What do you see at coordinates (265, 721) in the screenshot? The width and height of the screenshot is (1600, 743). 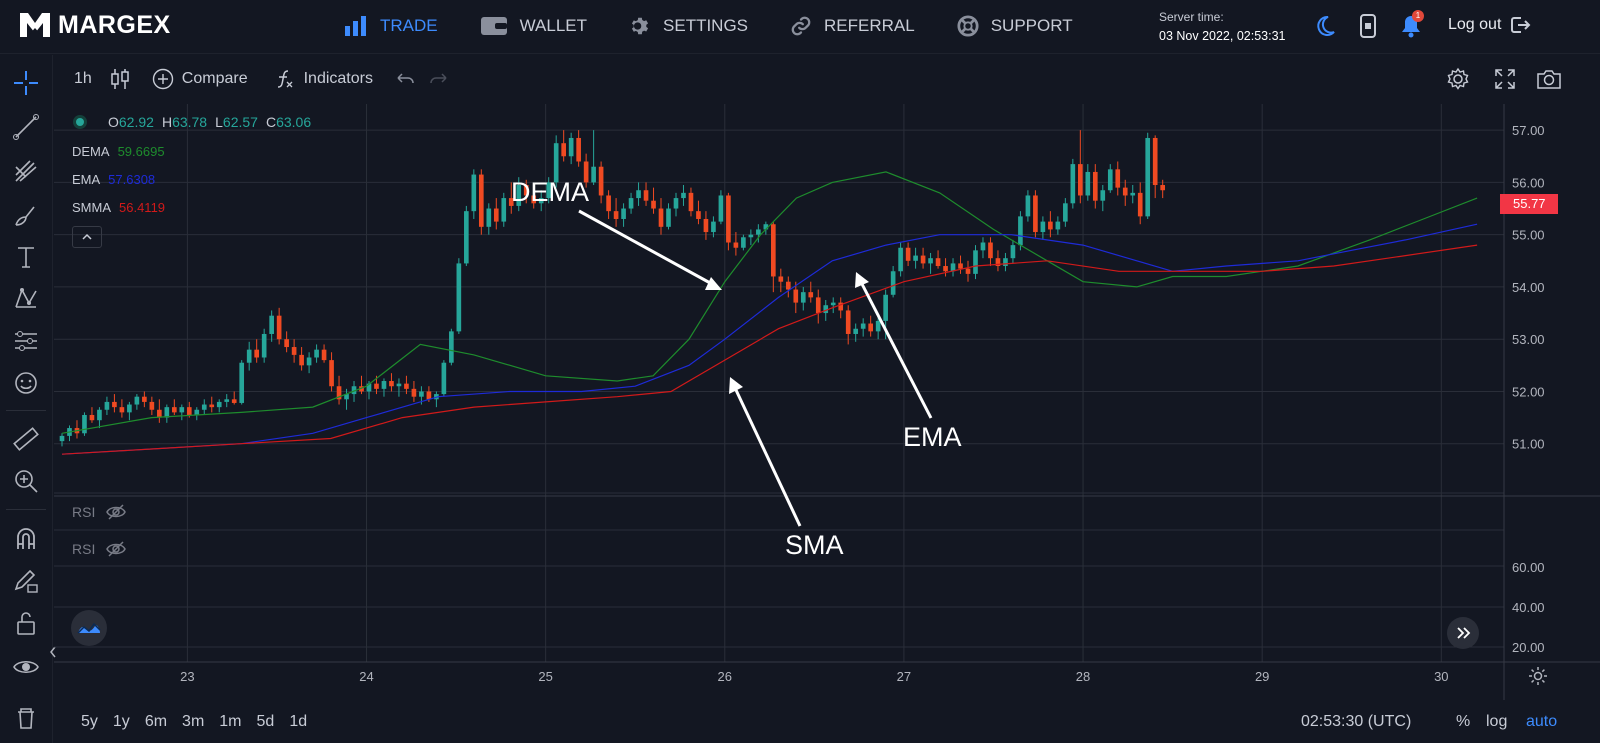 I see `range-5d: 5d` at bounding box center [265, 721].